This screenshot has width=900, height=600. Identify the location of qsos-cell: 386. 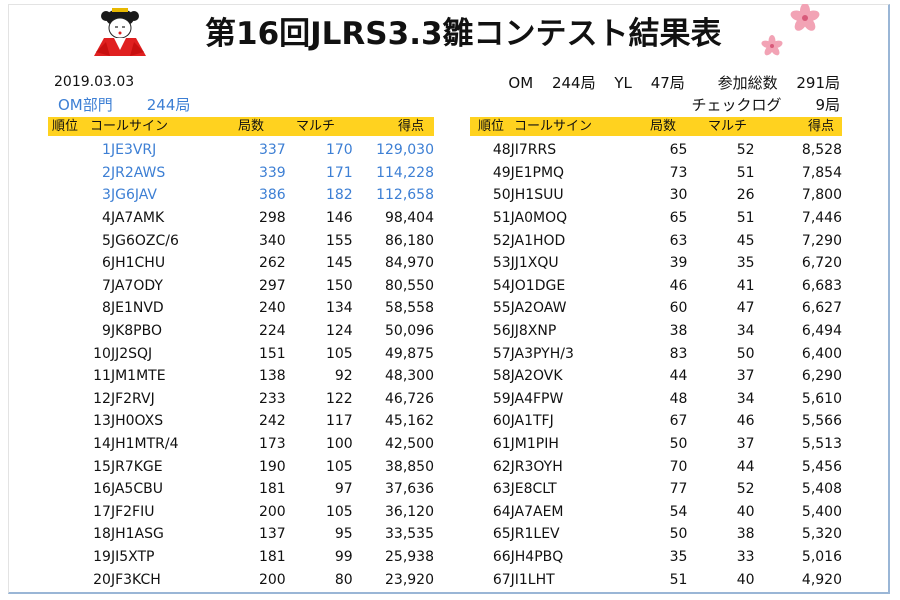
(272, 195).